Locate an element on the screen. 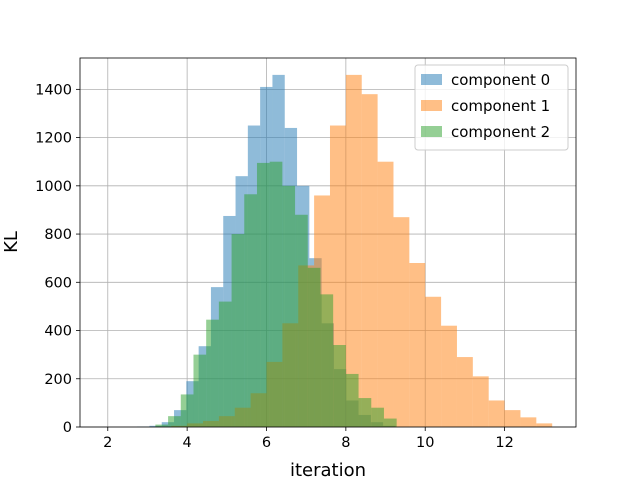  legend: component 0 component 1 component 2 is located at coordinates (491, 107).